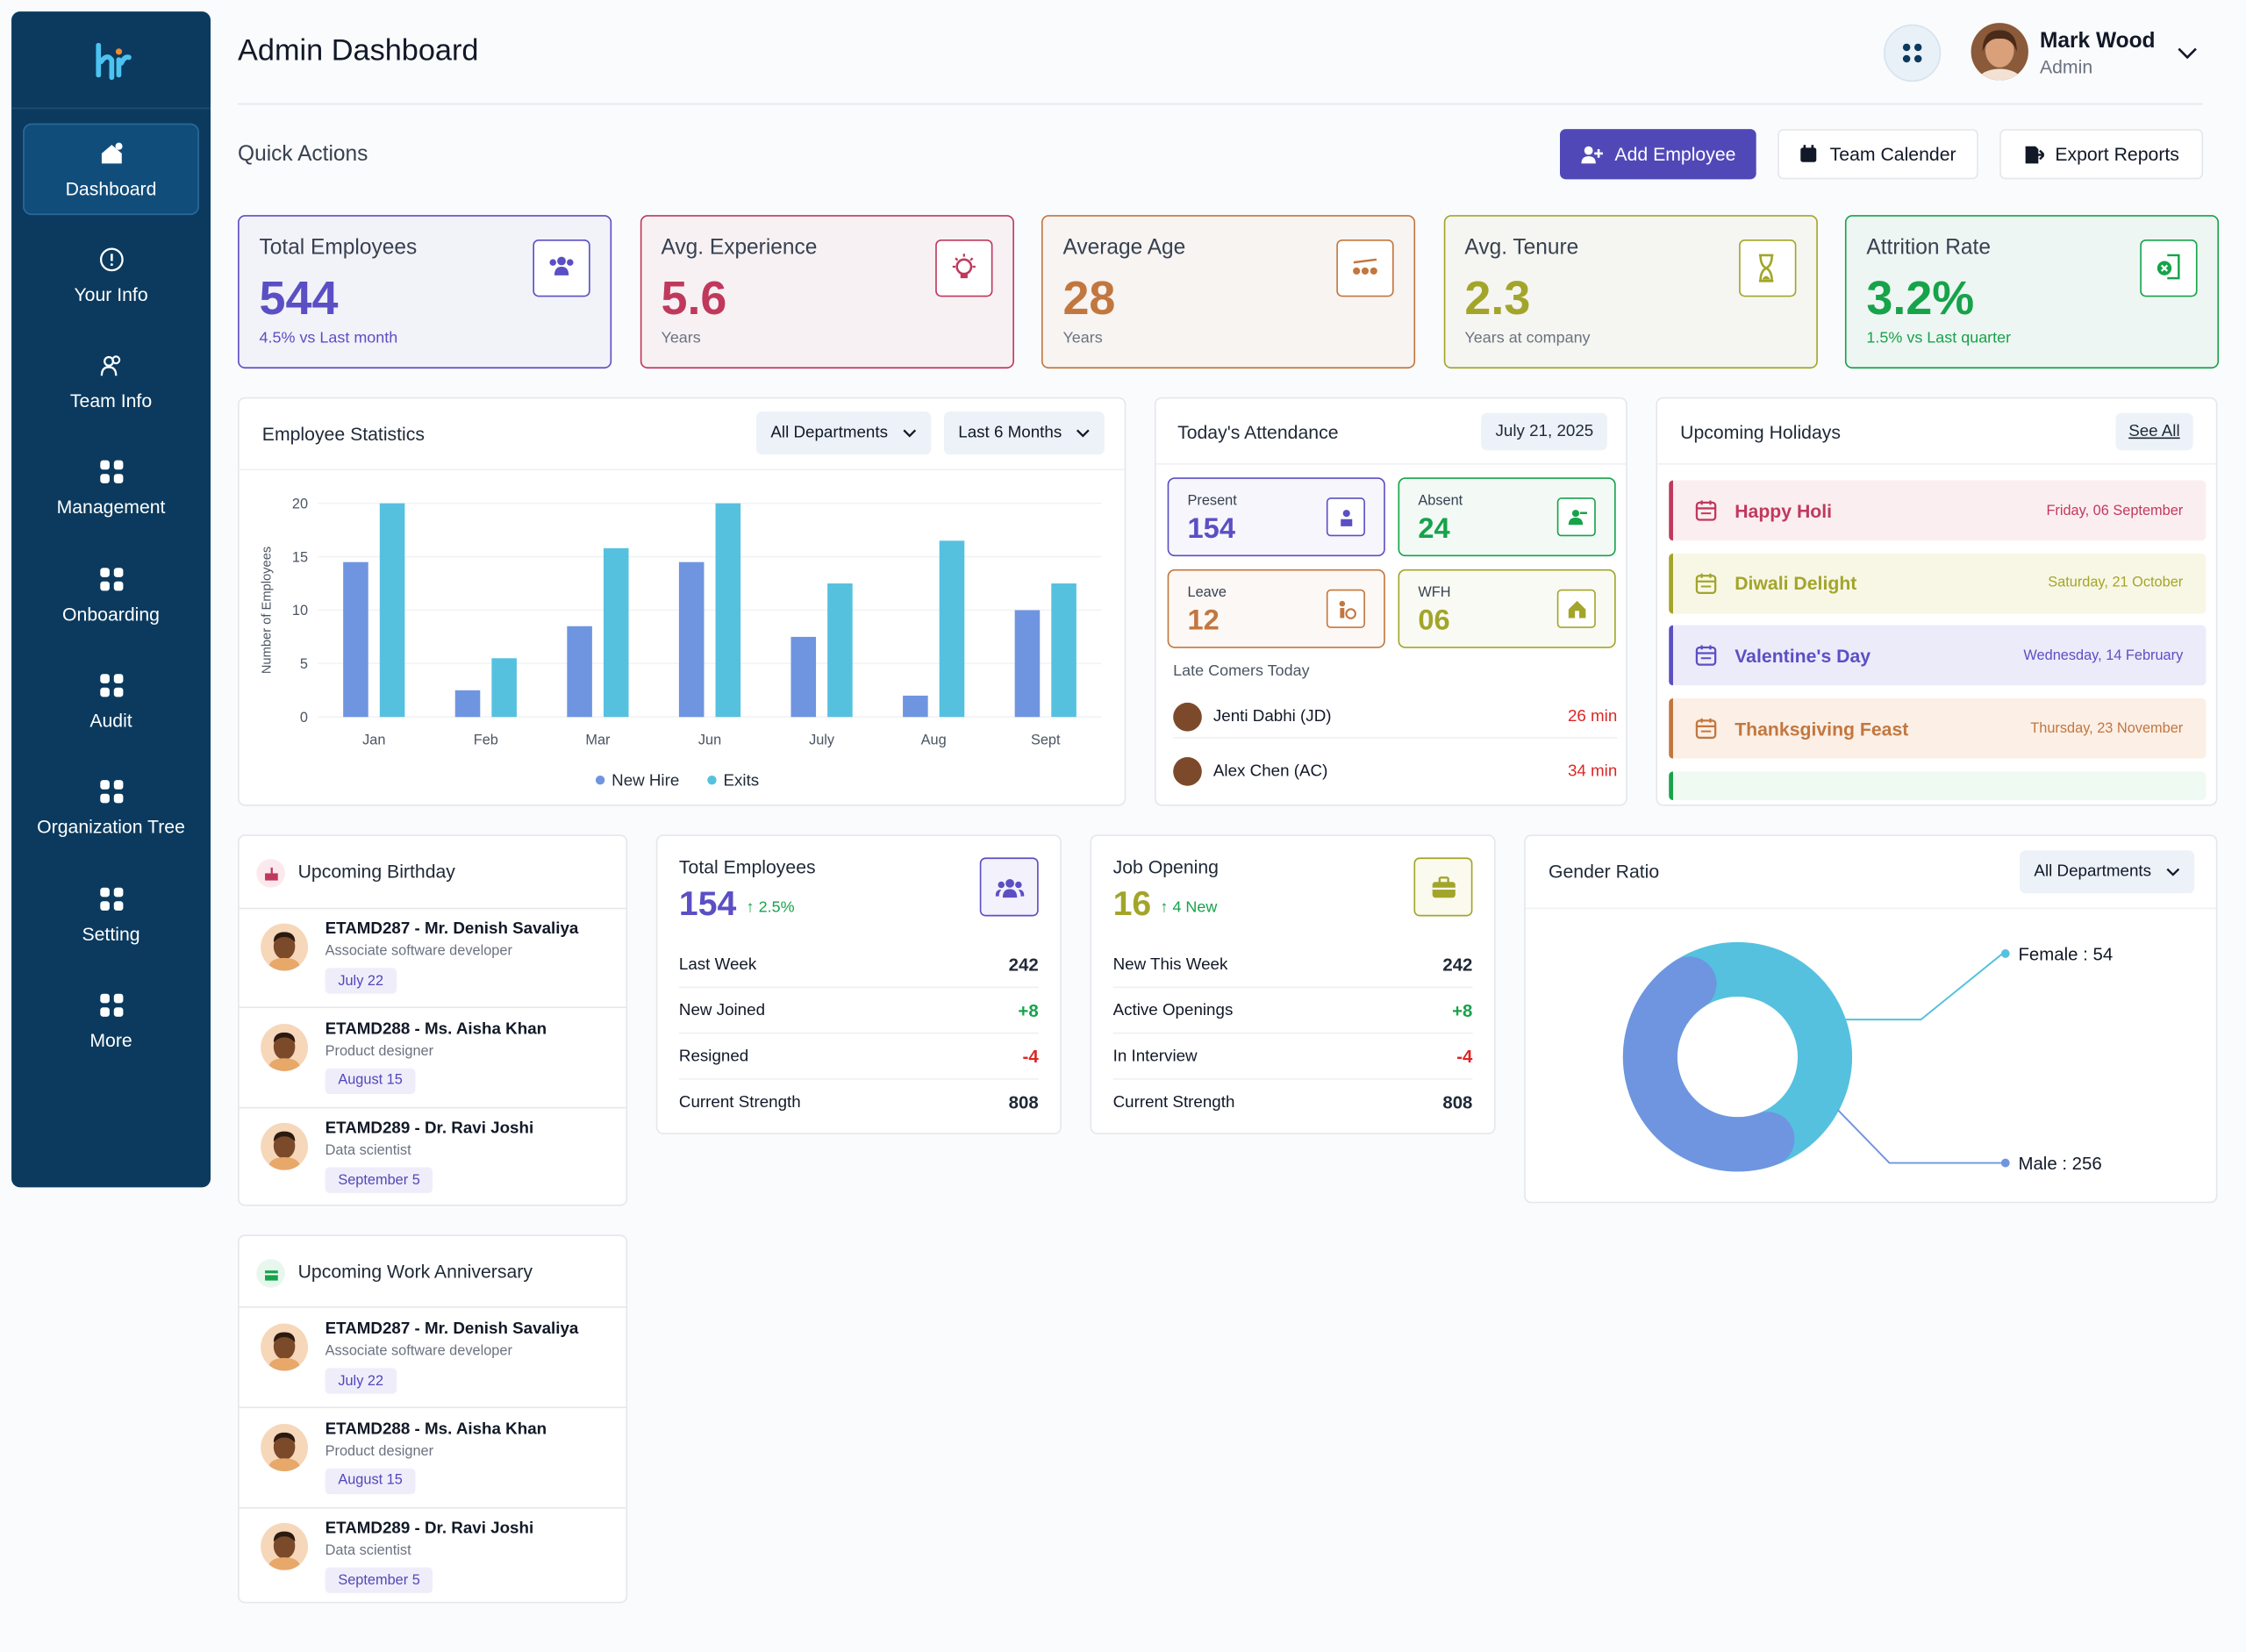 Image resolution: width=2246 pixels, height=1652 pixels. I want to click on holiday-name: Valentine's Day, so click(1803, 656).